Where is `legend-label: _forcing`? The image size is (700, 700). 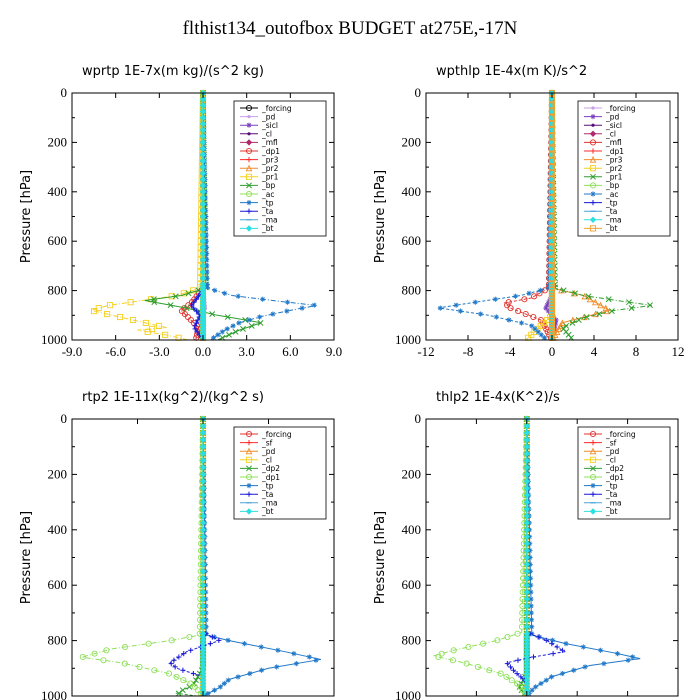
legend-label: _forcing is located at coordinates (276, 108).